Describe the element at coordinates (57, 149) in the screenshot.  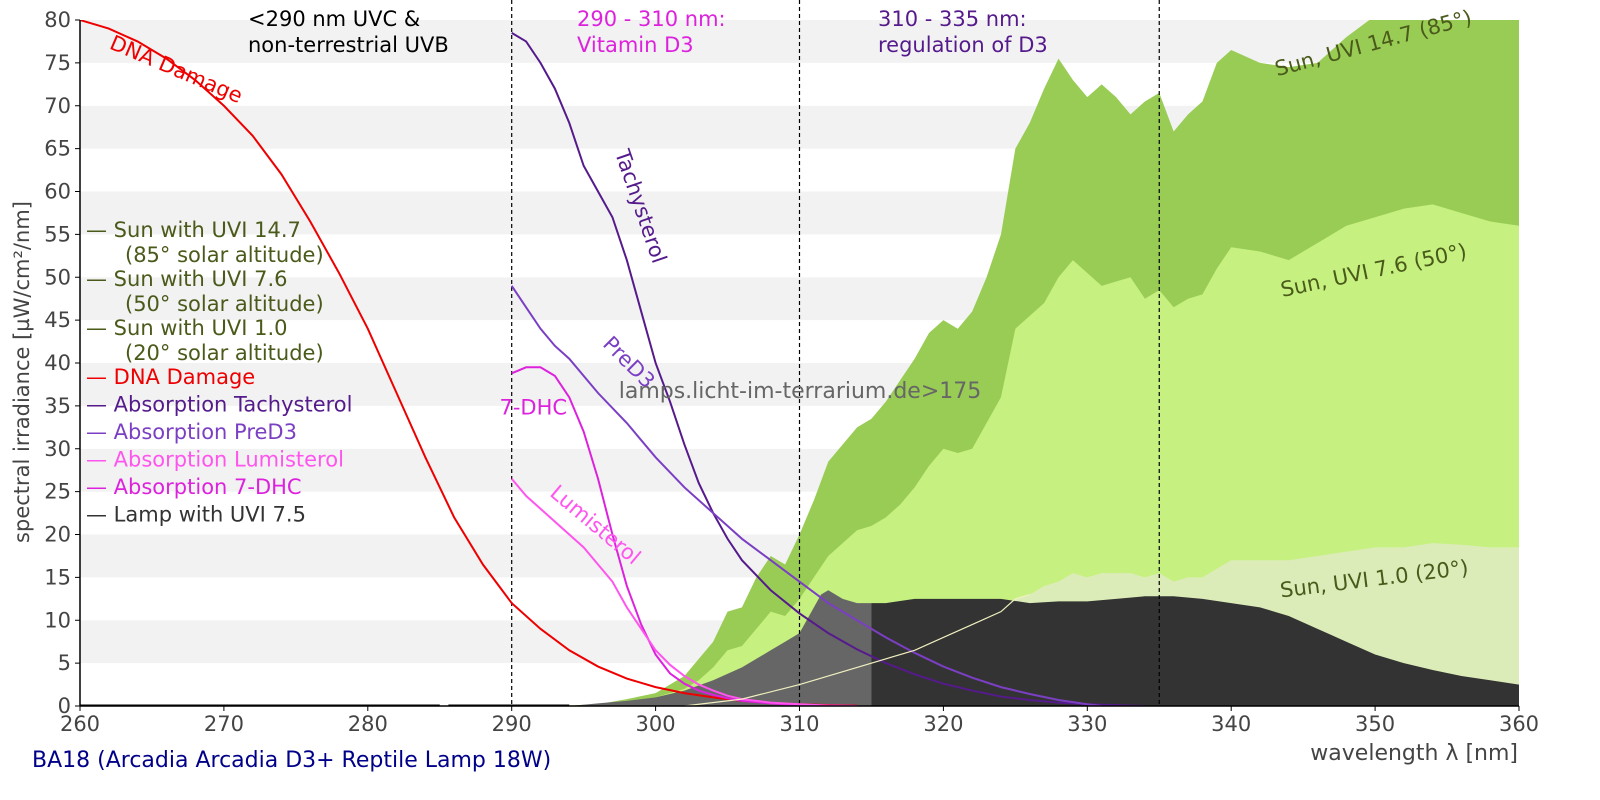
I see `y-tick-label: 65` at that location.